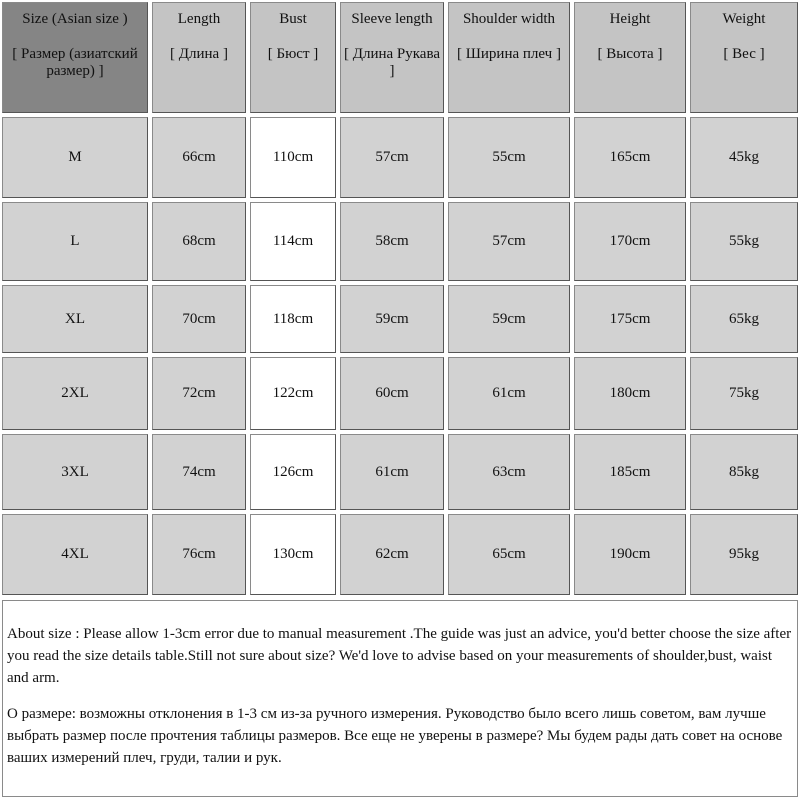 The width and height of the screenshot is (800, 800). I want to click on table-cell: 170cm, so click(630, 241).